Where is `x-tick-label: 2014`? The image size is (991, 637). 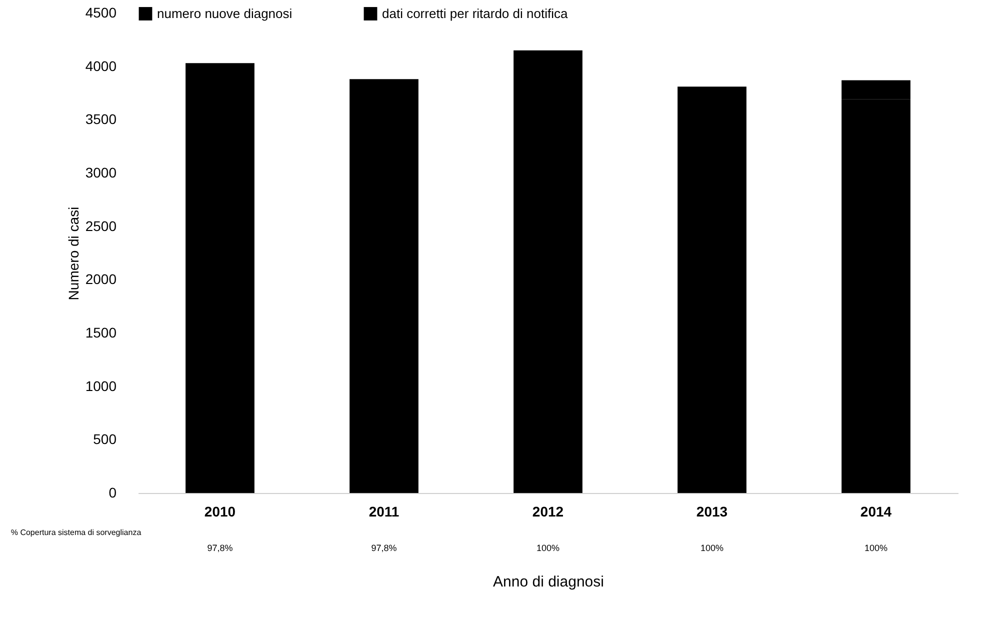
x-tick-label: 2014 is located at coordinates (876, 512).